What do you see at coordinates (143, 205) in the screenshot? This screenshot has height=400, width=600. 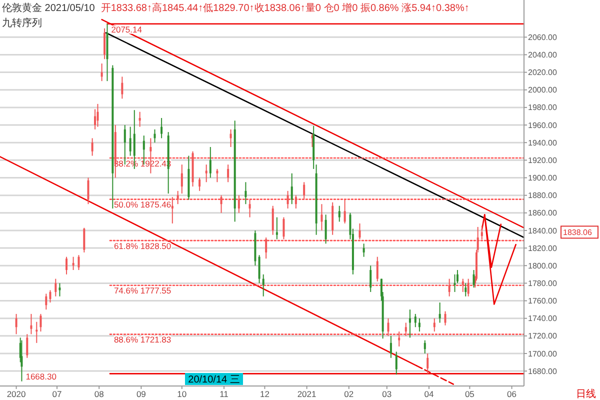 I see `annotation: 50.0% 1875.46` at bounding box center [143, 205].